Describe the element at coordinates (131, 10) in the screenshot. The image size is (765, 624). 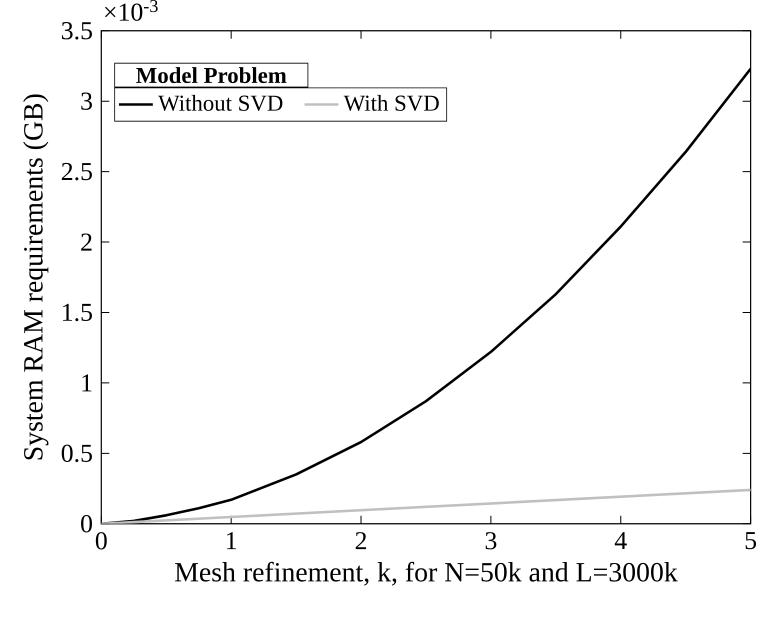
I see `text: ×10$^{-3}$` at that location.